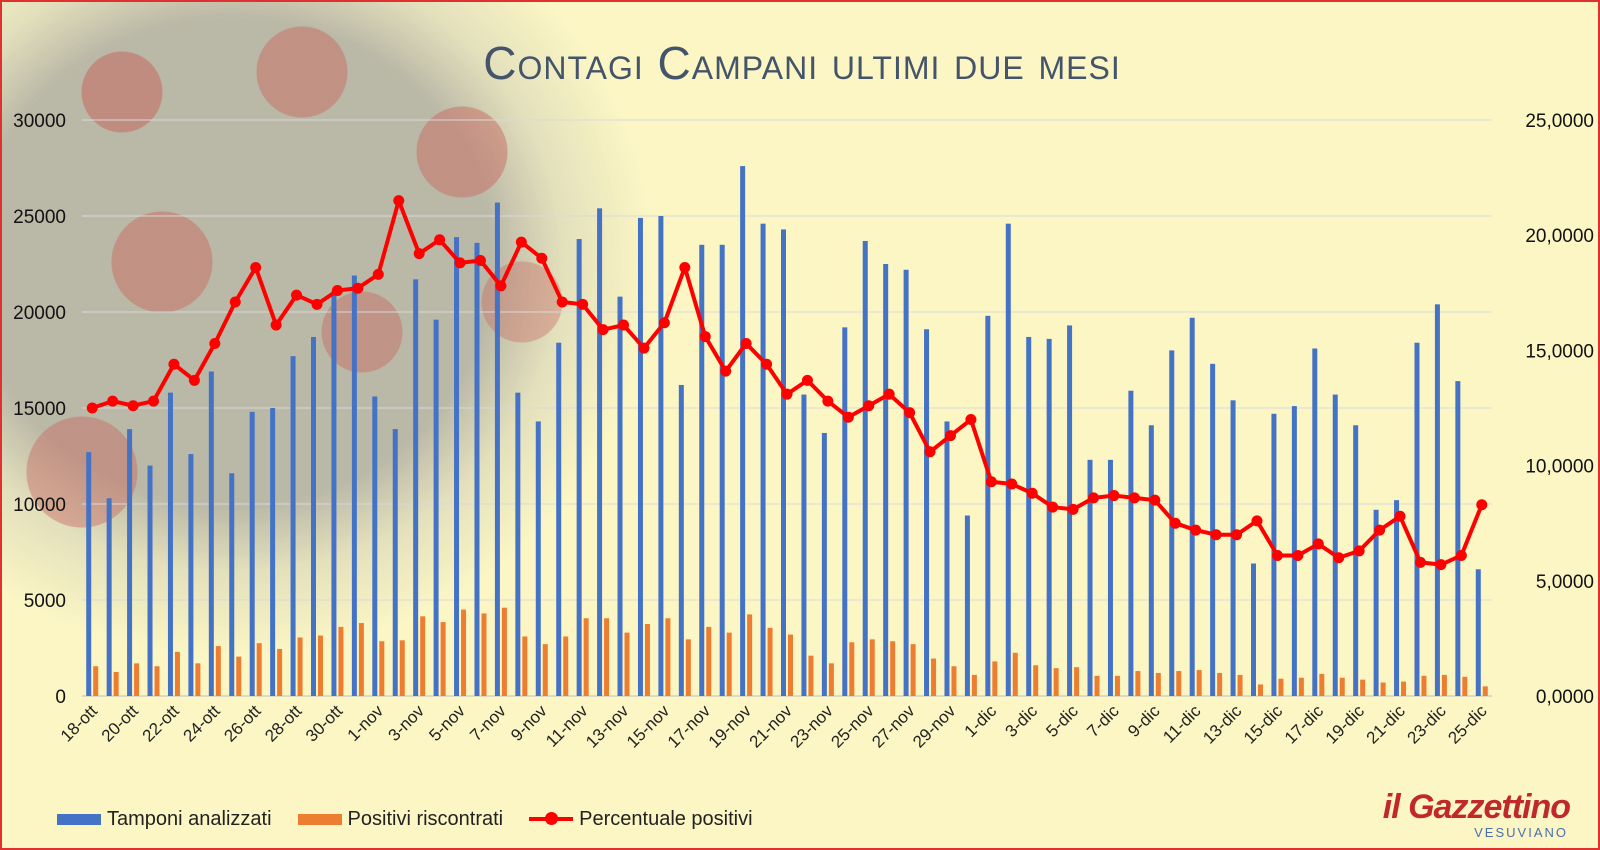  Describe the element at coordinates (447, 723) in the screenshot. I see `x-axis-tick-label: 5-nov` at that location.